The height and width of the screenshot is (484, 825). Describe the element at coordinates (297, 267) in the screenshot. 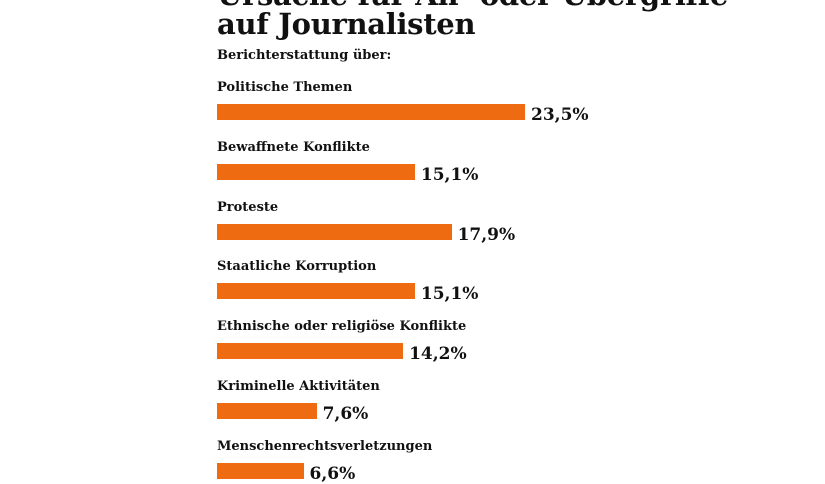

I see `category-label: Staatliche Korruption` at that location.